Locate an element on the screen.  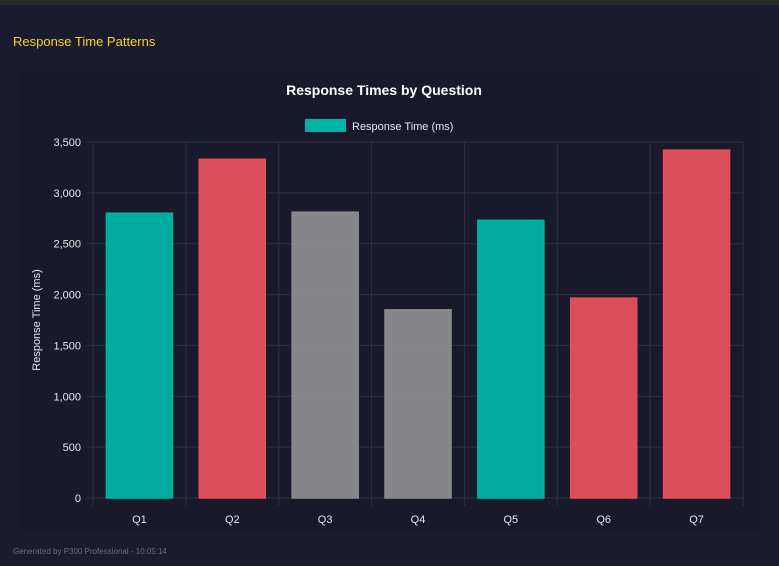
x-tick-label: Q6 is located at coordinates (603, 520).